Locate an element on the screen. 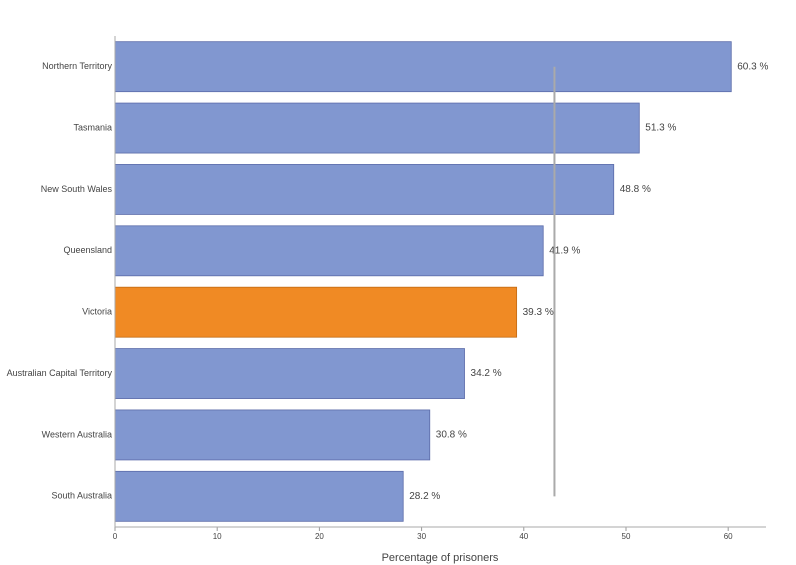 The height and width of the screenshot is (565, 796). y-tick-label: Western Australia is located at coordinates (77, 434).